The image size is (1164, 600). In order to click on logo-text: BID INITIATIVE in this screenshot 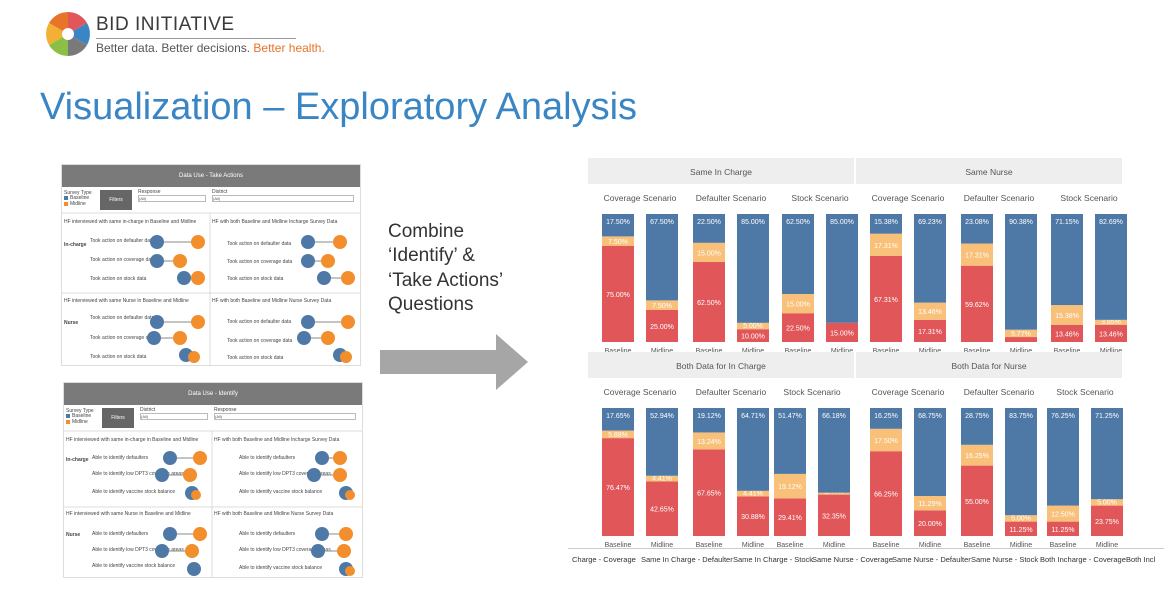, I will do `click(165, 24)`.